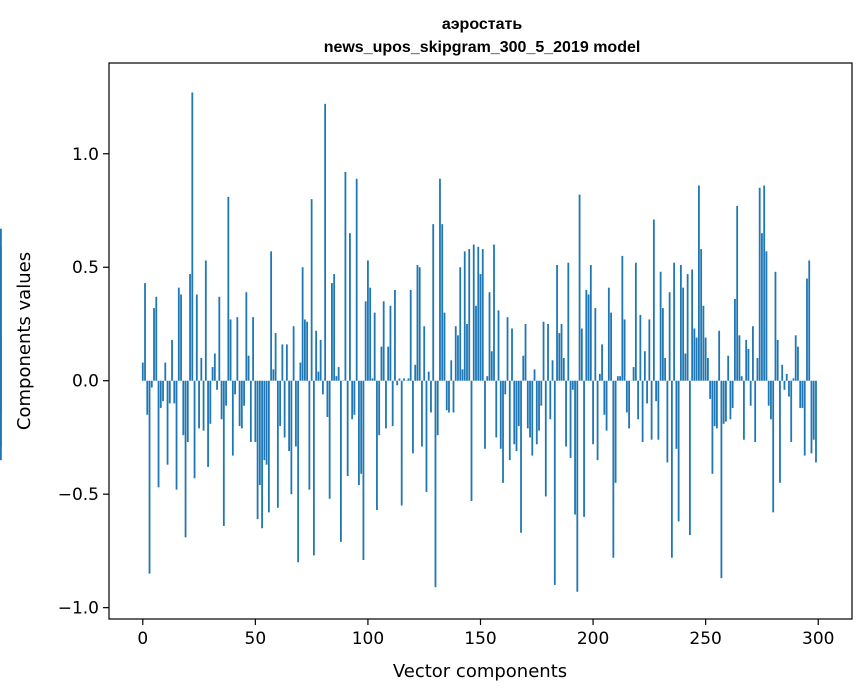  I want to click on x-axis-label: Vector components, so click(480, 671).